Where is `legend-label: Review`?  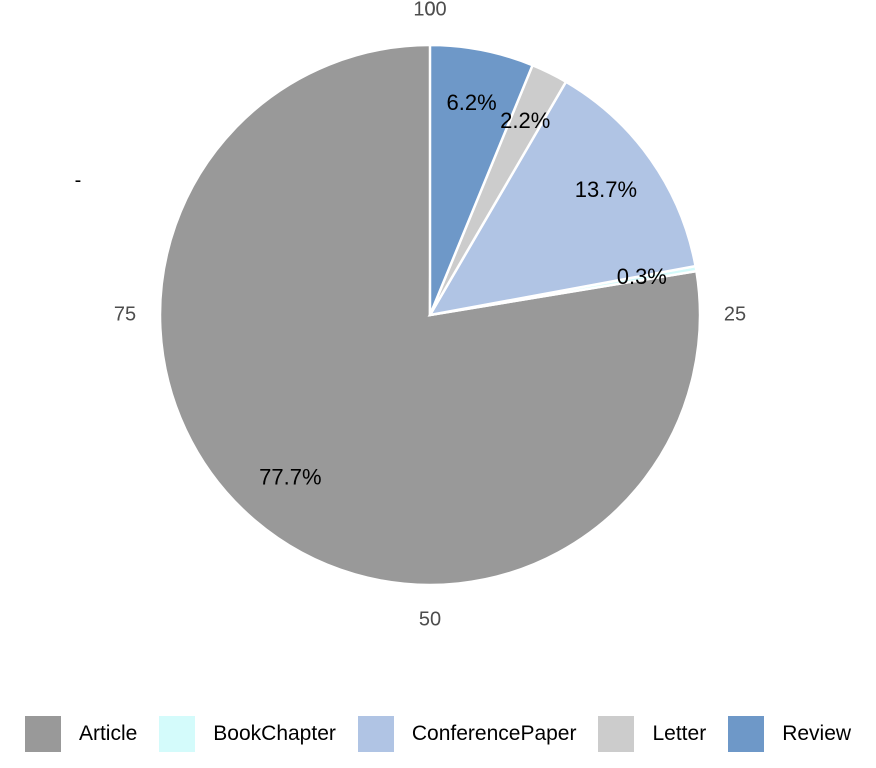 legend-label: Review is located at coordinates (817, 733).